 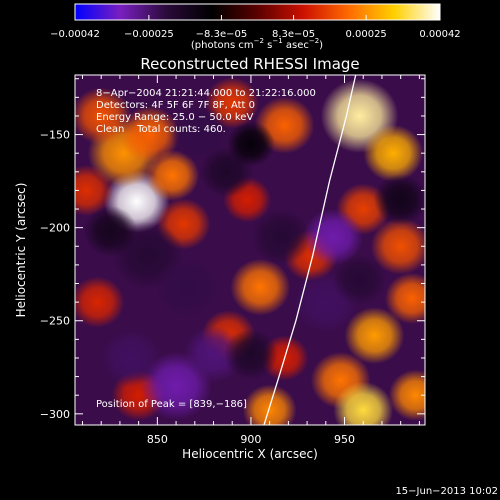 What do you see at coordinates (175, 105) in the screenshot?
I see `annotation-detectors: Detectors: 4F 5F 6F 7F 8F, Att 0` at bounding box center [175, 105].